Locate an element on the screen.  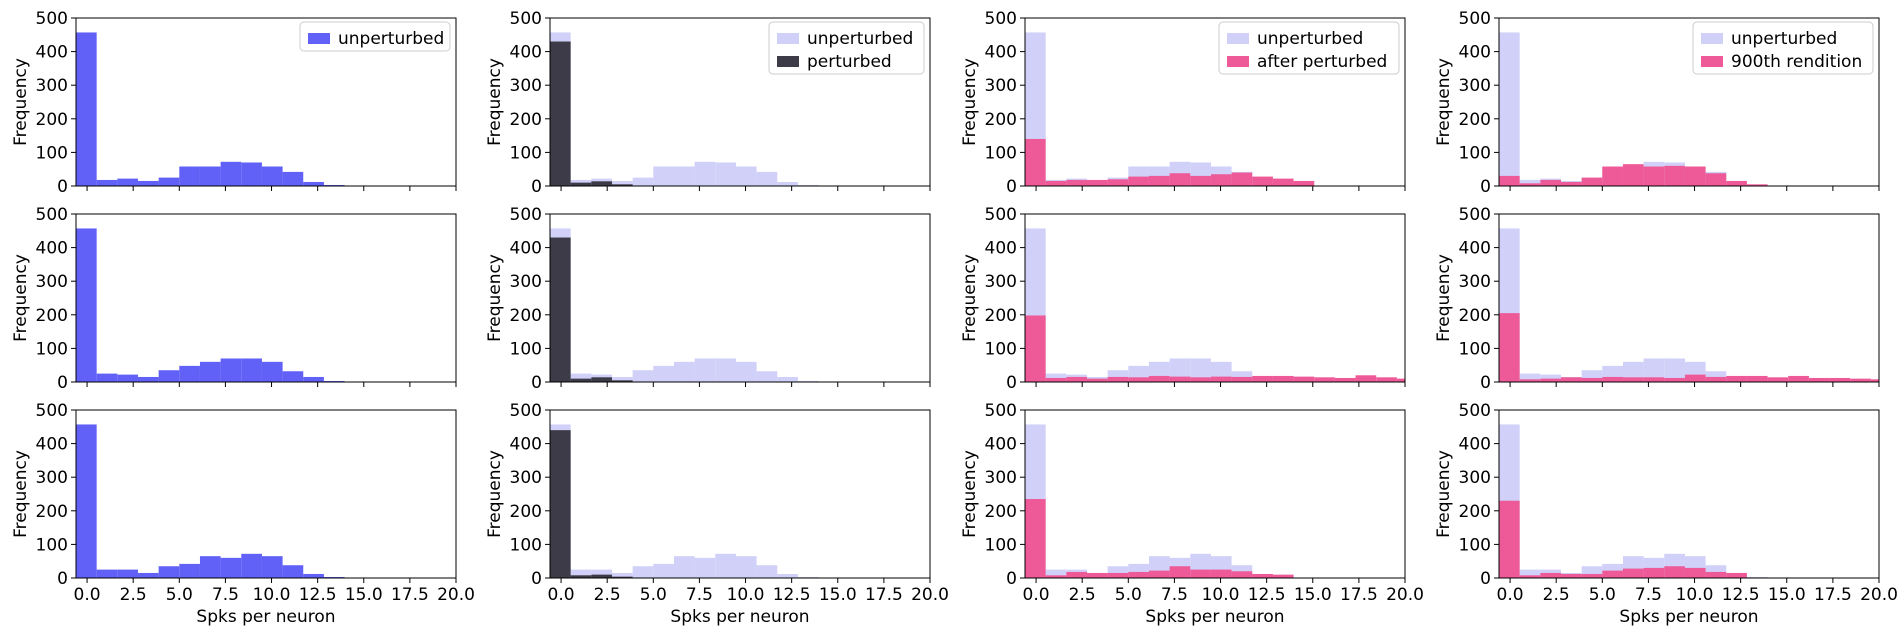
x-tick-label: 12.5 is located at coordinates (1741, 595).